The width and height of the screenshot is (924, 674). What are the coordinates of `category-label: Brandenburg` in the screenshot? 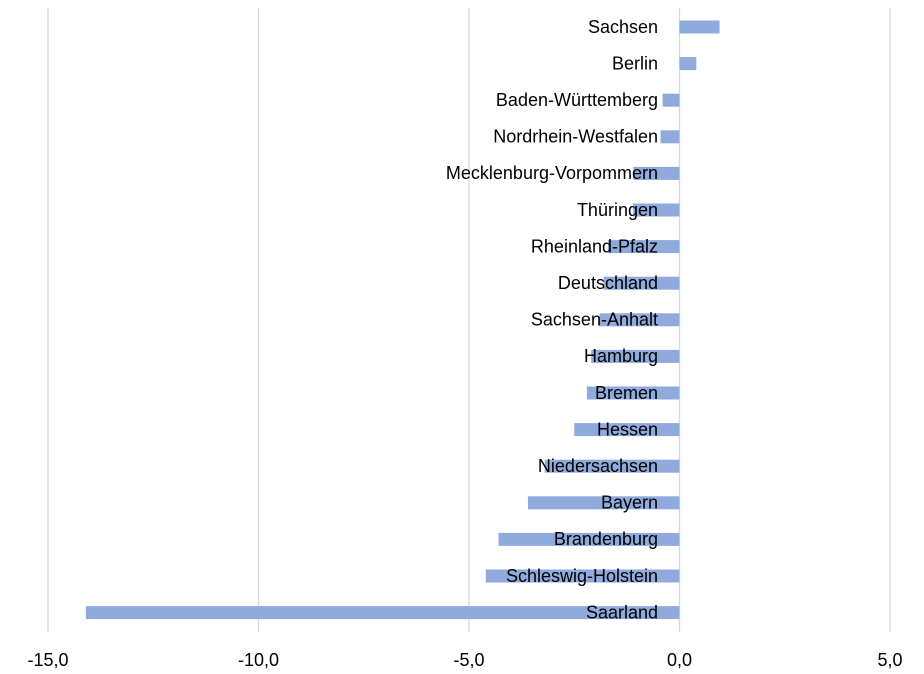 It's located at (606, 539).